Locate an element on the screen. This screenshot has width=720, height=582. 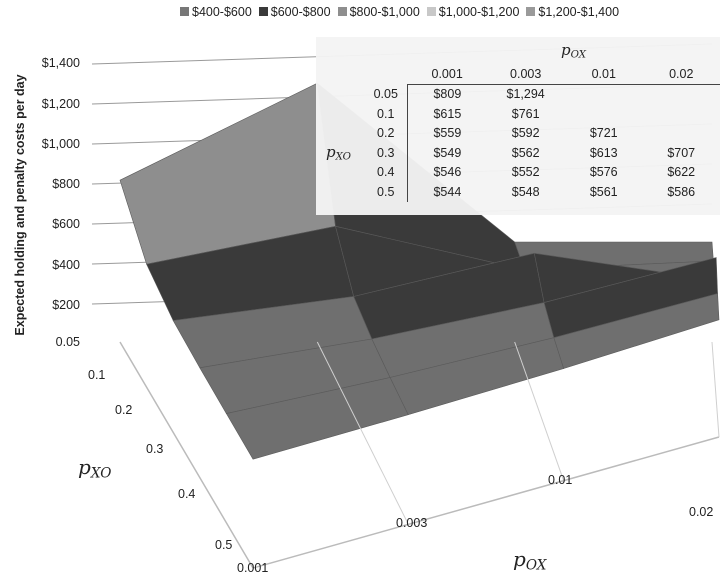
pox-axis-line is located at coordinates (486, 502).